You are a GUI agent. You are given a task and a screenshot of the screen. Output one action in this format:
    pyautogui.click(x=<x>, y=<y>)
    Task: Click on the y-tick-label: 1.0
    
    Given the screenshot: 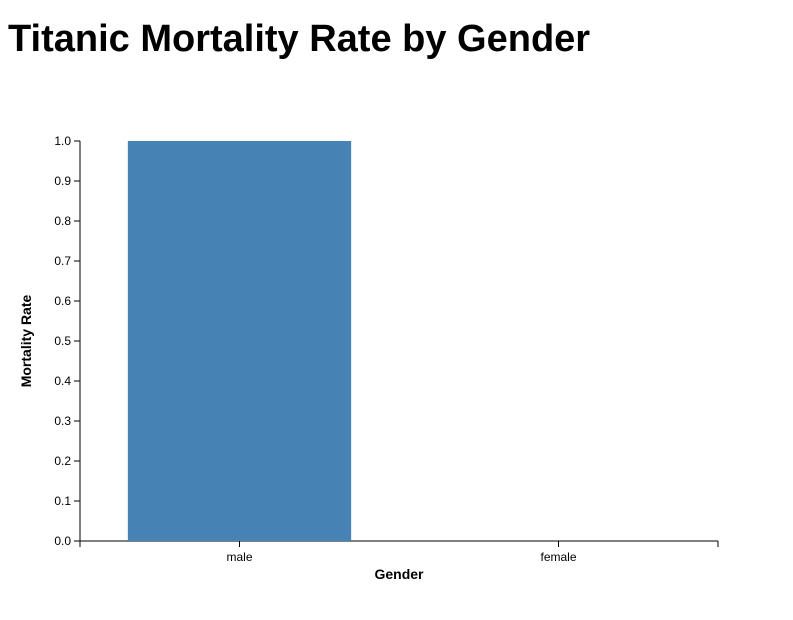 What is the action you would take?
    pyautogui.click(x=62, y=141)
    